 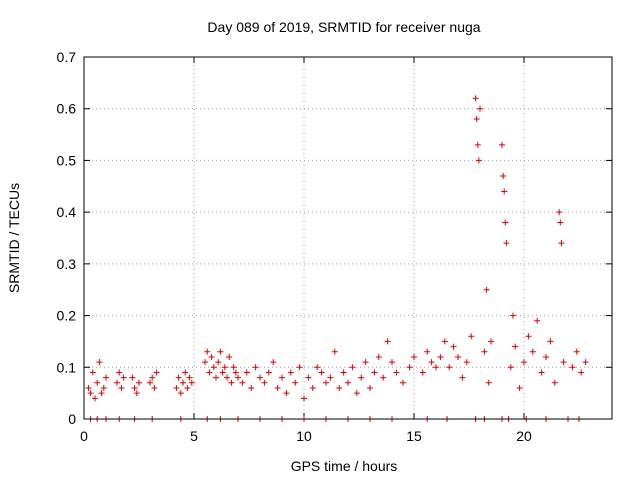 I want to click on x-tick-label: 15, so click(x=414, y=436).